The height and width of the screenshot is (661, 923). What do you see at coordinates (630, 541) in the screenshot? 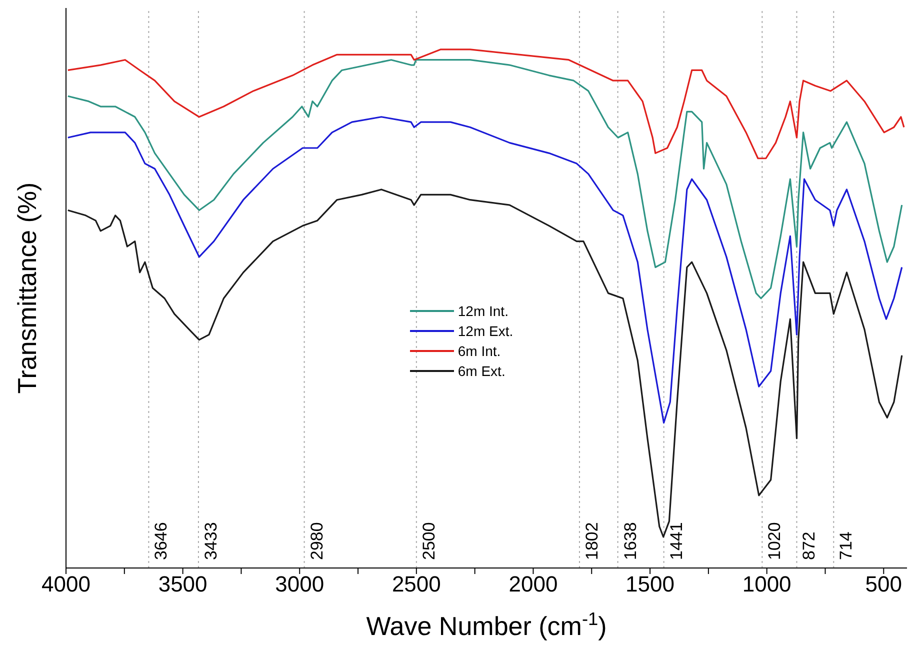
I see `ref-line-label: 1638` at bounding box center [630, 541].